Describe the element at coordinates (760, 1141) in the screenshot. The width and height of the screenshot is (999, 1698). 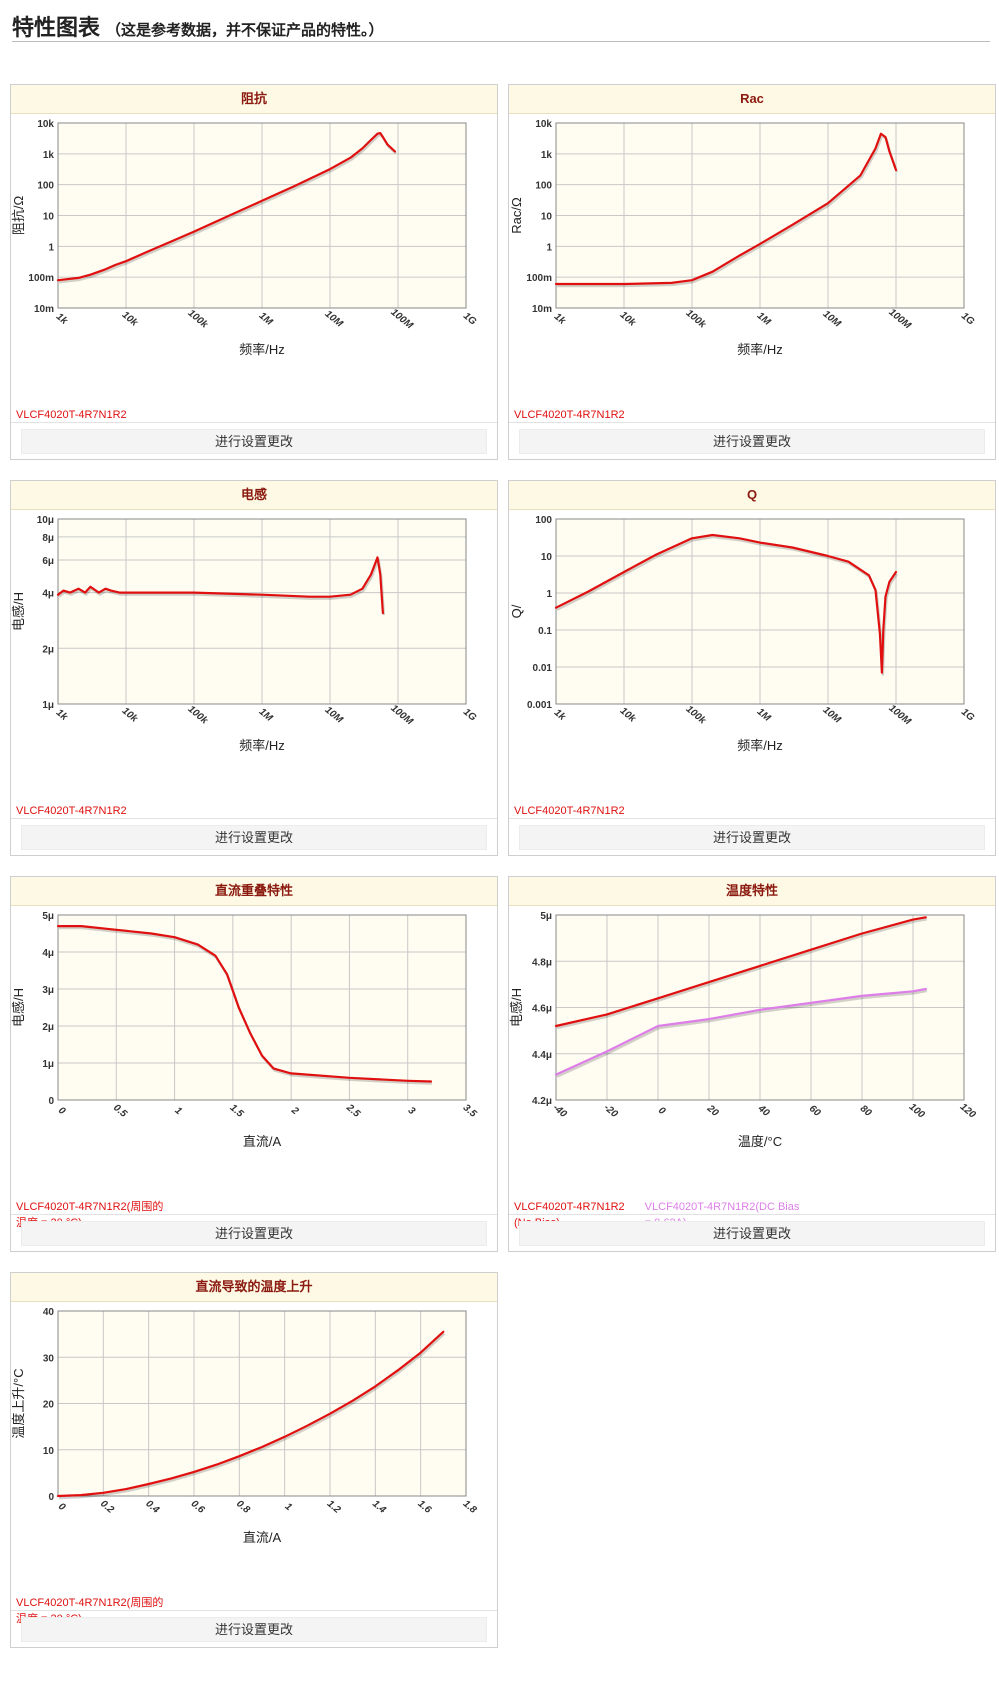
I see `x-axis-title: 温度/°C` at that location.